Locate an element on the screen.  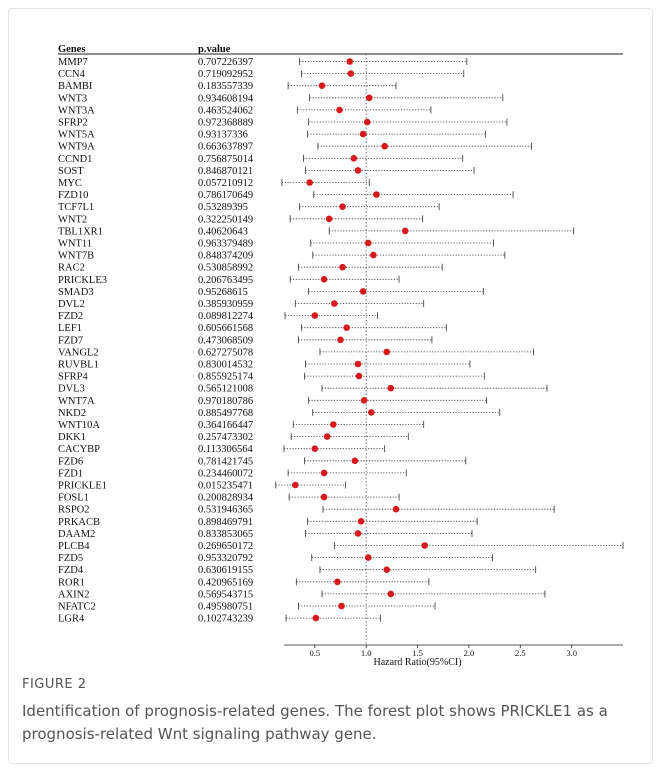
pvalue-label: 0.953320792 is located at coordinates (225, 558).